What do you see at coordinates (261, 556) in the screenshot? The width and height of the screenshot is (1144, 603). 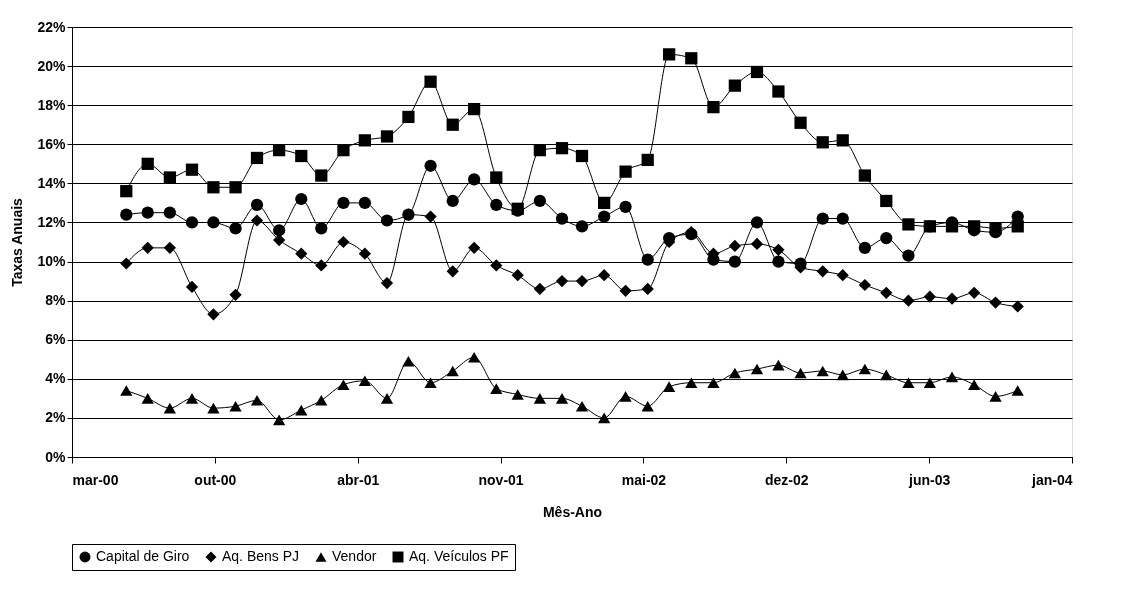 I see `legend-label: Aq. Bens PJ` at bounding box center [261, 556].